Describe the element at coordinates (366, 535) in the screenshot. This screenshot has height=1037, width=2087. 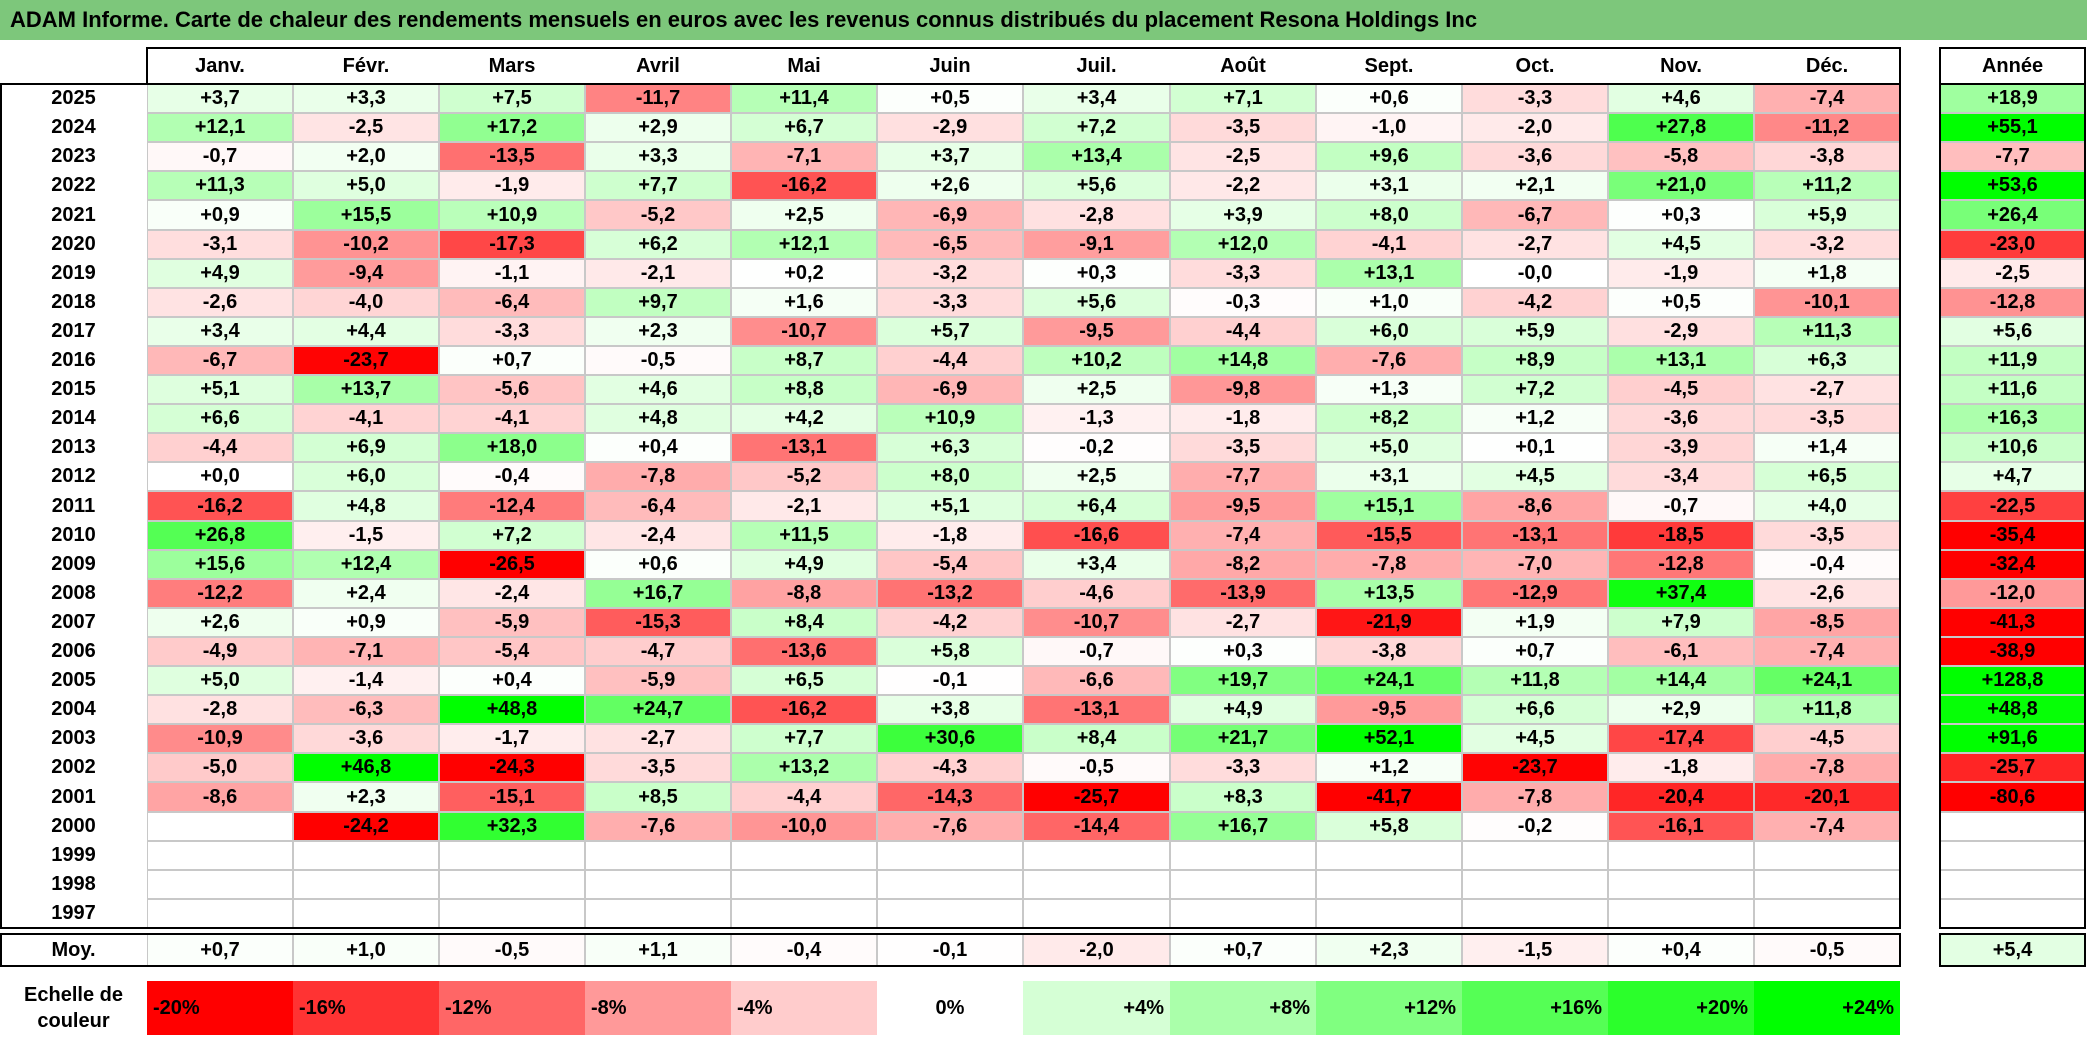
I see `heatmap-cell: -1,5` at that location.